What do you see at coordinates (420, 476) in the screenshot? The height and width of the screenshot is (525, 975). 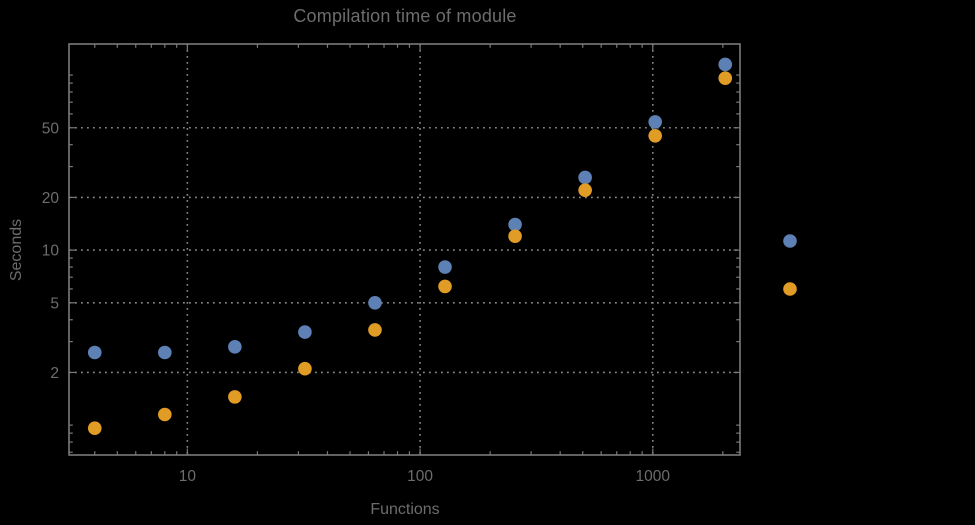 I see `x-tick-label: 100` at bounding box center [420, 476].